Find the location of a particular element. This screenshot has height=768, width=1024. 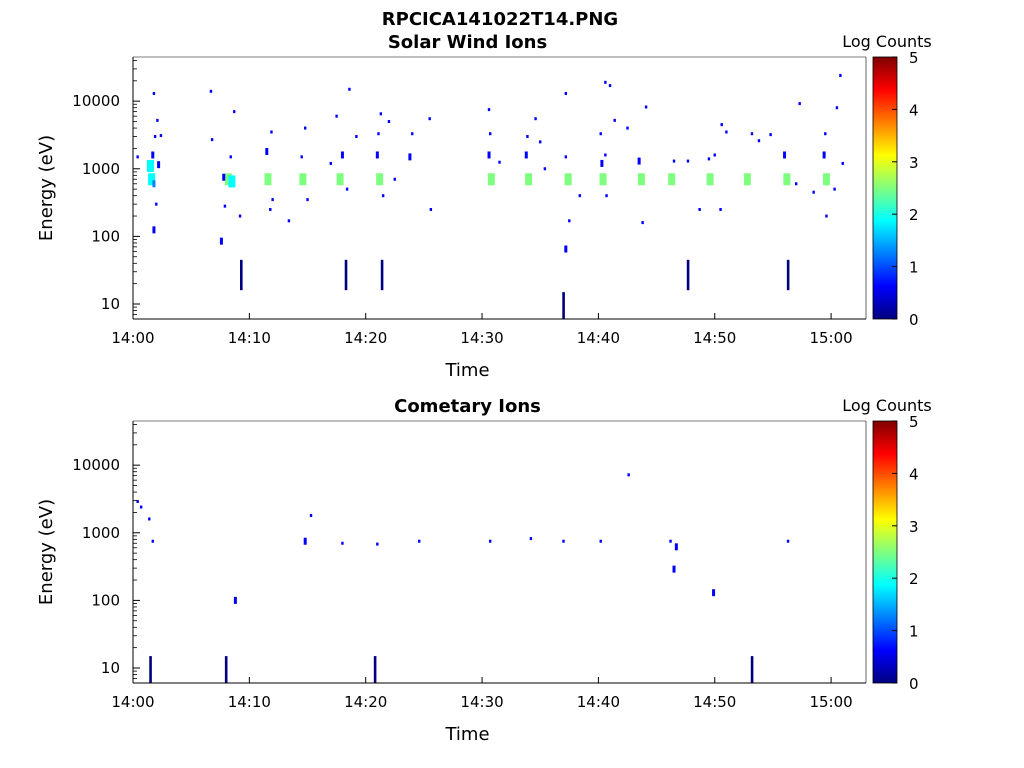

x-axis-label: Time is located at coordinates (466, 734).